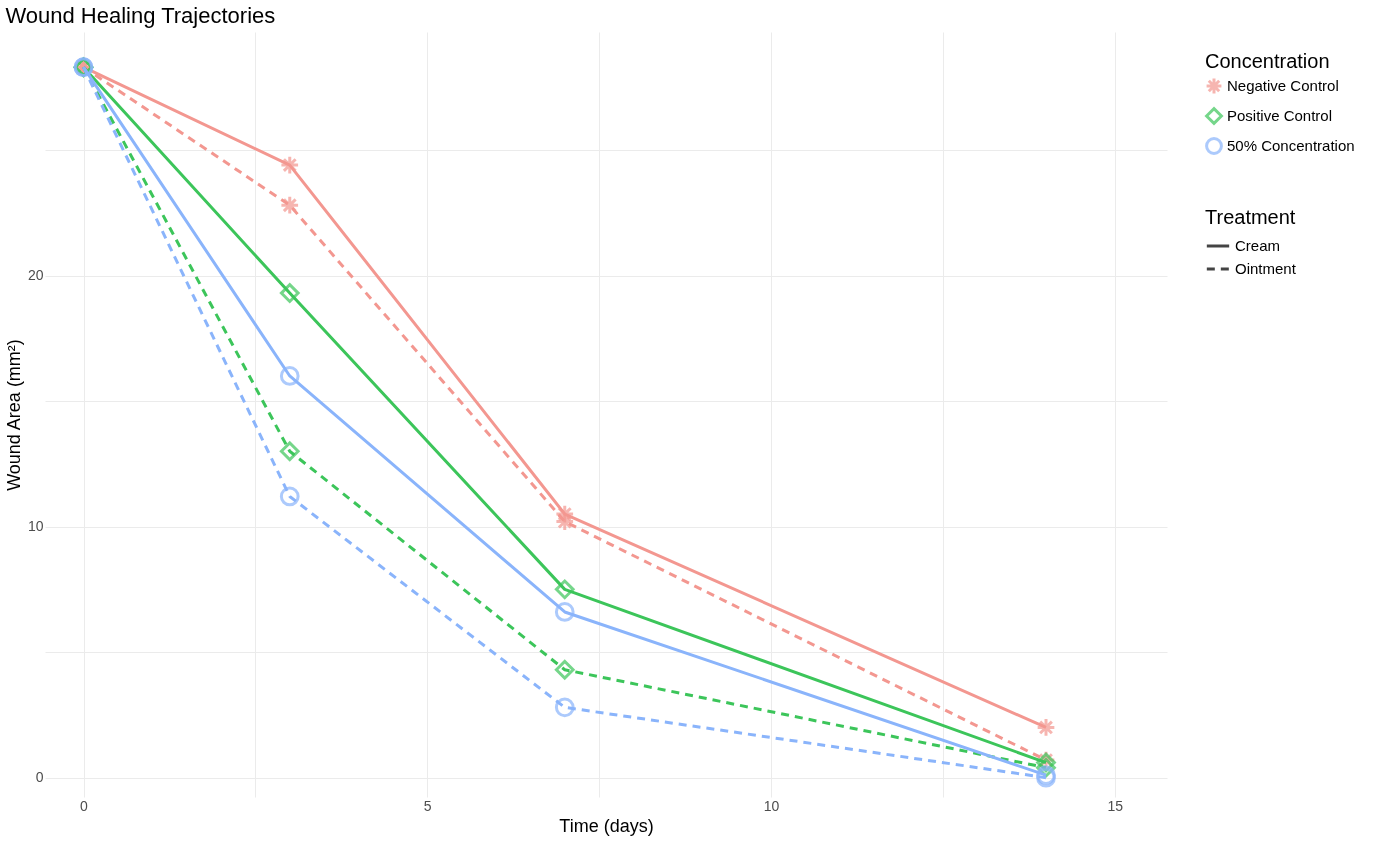 This screenshot has height=850, width=1394. What do you see at coordinates (1266, 268) in the screenshot?
I see `text: Ointment` at bounding box center [1266, 268].